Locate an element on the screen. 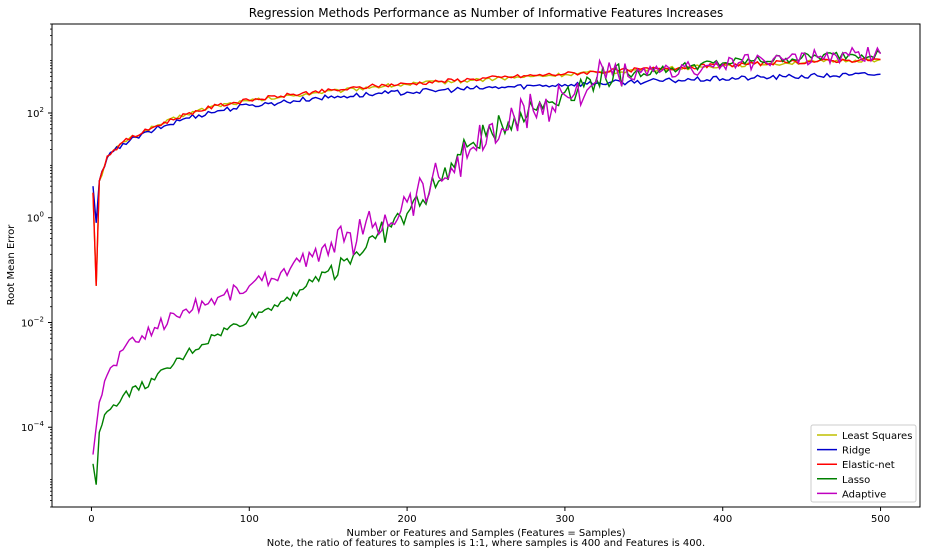  legend-label-least-squares: Least Squares is located at coordinates (877, 436).